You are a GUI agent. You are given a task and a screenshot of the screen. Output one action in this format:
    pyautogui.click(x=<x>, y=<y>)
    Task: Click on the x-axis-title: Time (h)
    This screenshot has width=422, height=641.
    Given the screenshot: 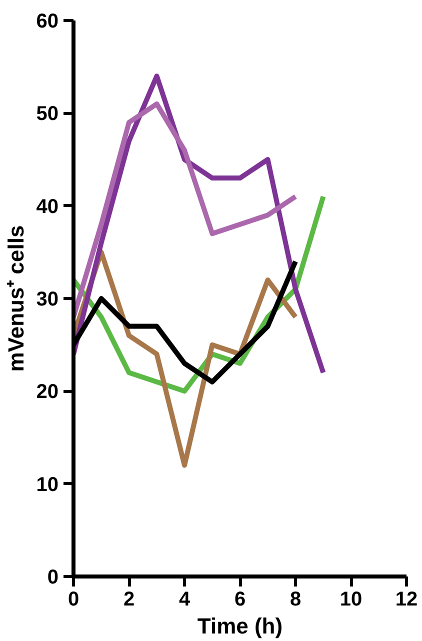 What is the action you would take?
    pyautogui.click(x=240, y=626)
    